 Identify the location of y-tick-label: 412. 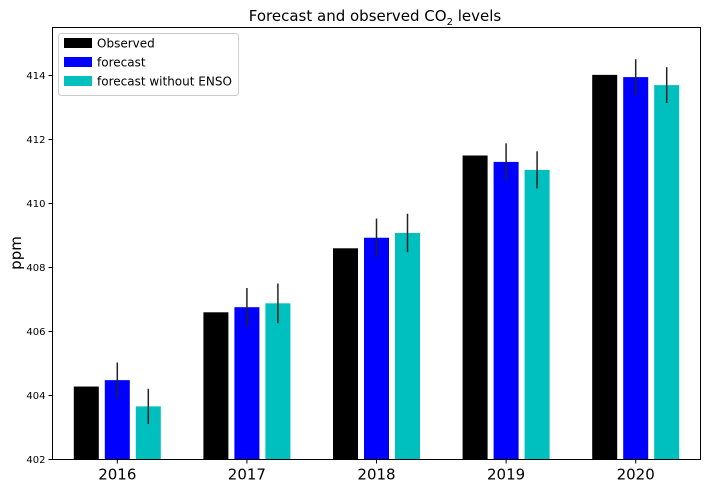
(35, 140).